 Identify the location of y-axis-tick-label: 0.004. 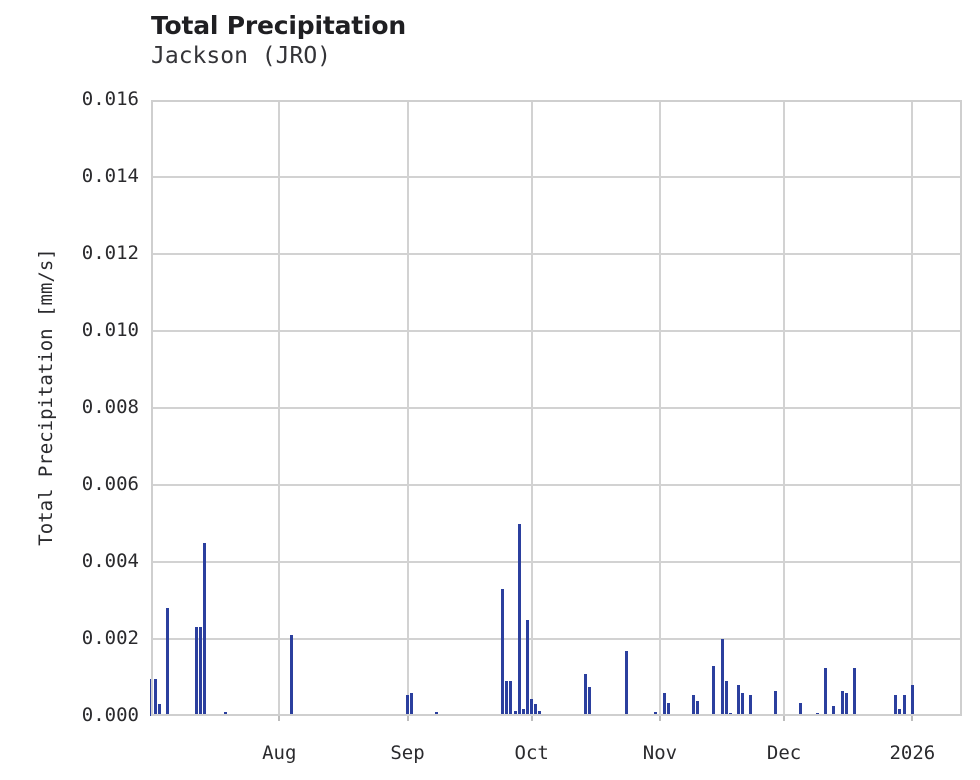
(110, 561).